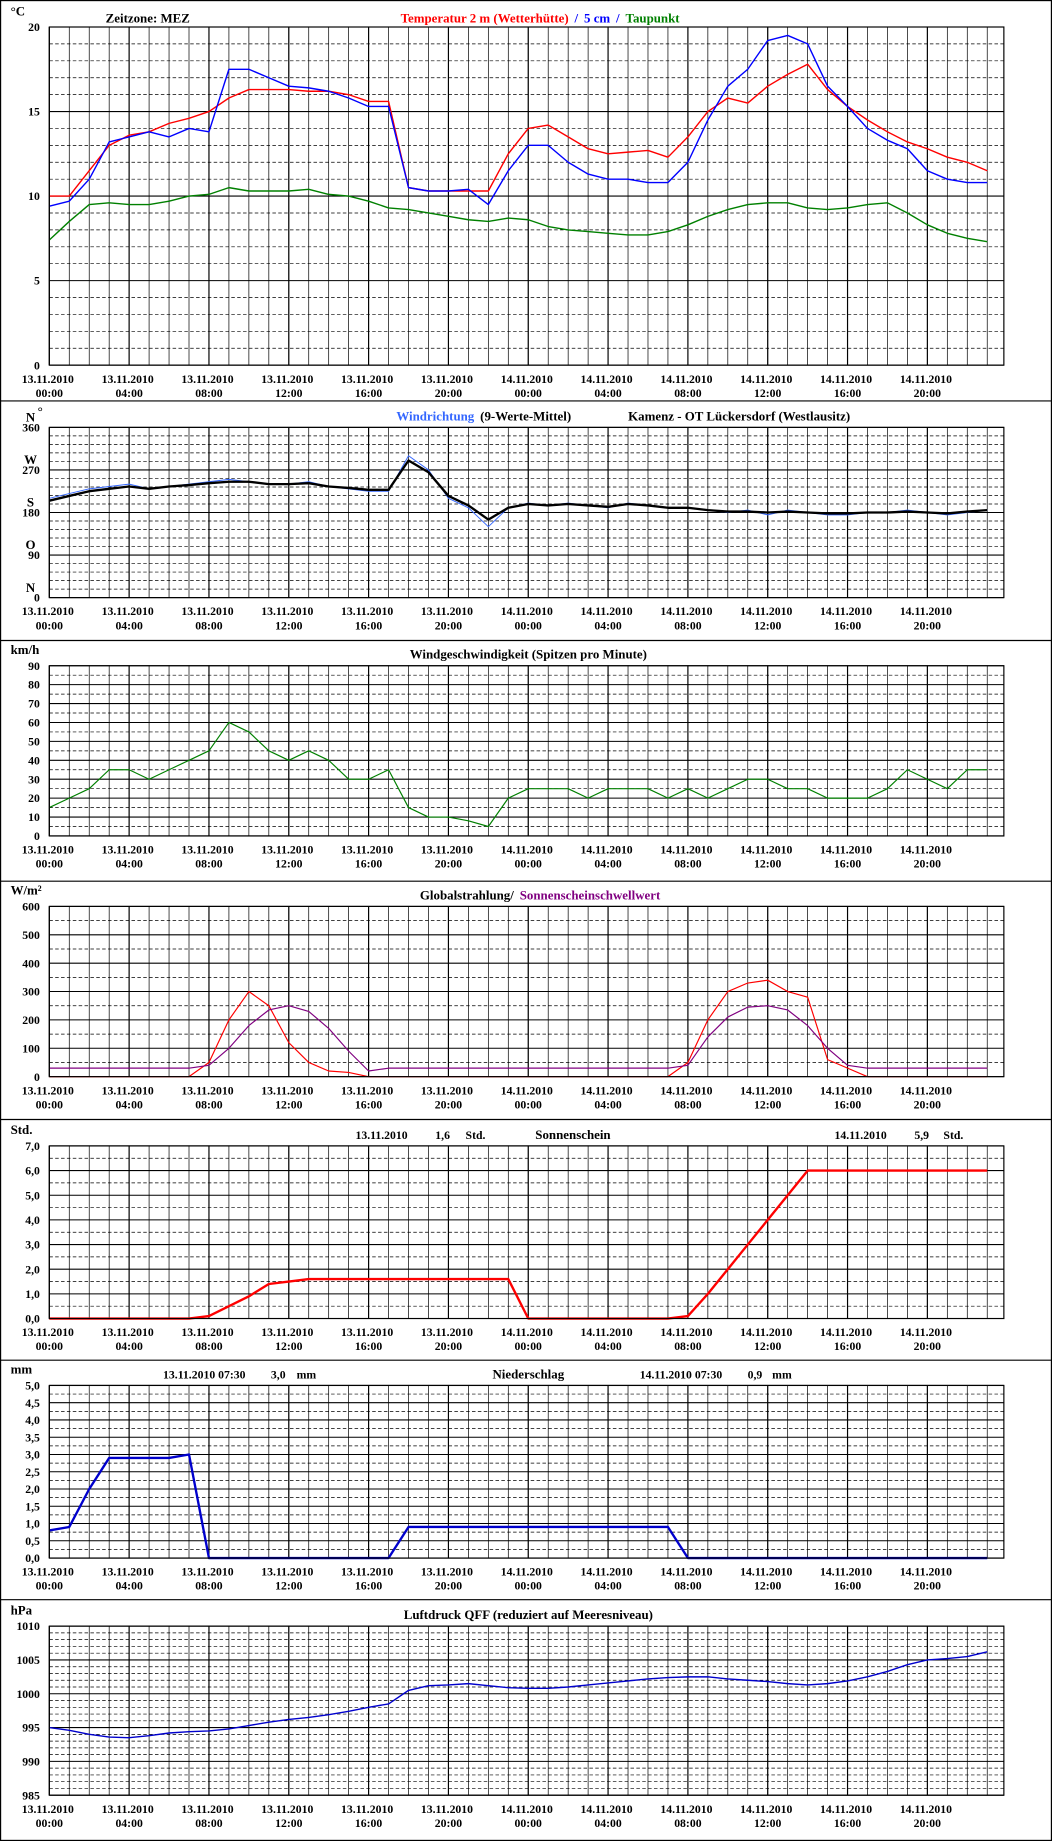 Image resolution: width=1052 pixels, height=1841 pixels. I want to click on y-tick-label: 40, so click(34, 760).